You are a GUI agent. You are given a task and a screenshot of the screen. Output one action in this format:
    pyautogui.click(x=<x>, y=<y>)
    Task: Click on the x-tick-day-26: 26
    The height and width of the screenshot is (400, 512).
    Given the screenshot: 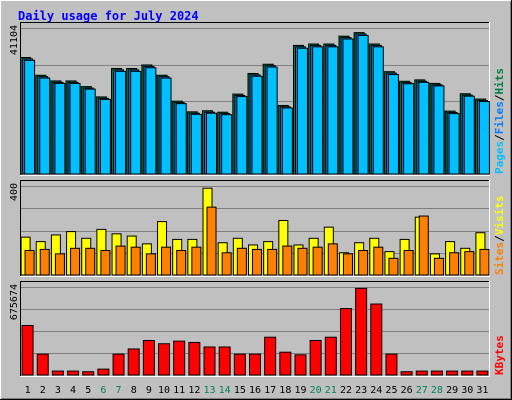 What is the action you would take?
    pyautogui.click(x=407, y=390)
    